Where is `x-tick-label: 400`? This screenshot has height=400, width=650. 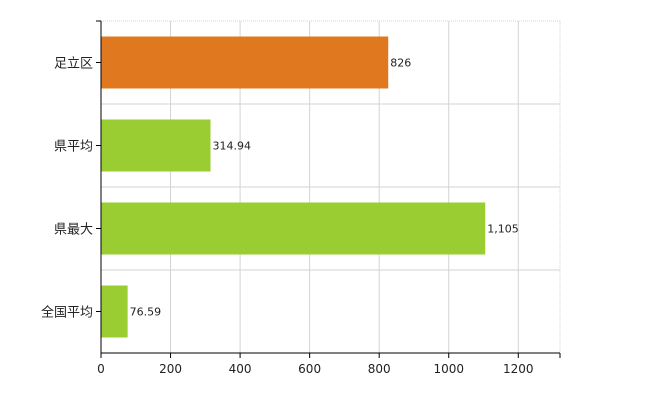 x-tick-label: 400 is located at coordinates (240, 369).